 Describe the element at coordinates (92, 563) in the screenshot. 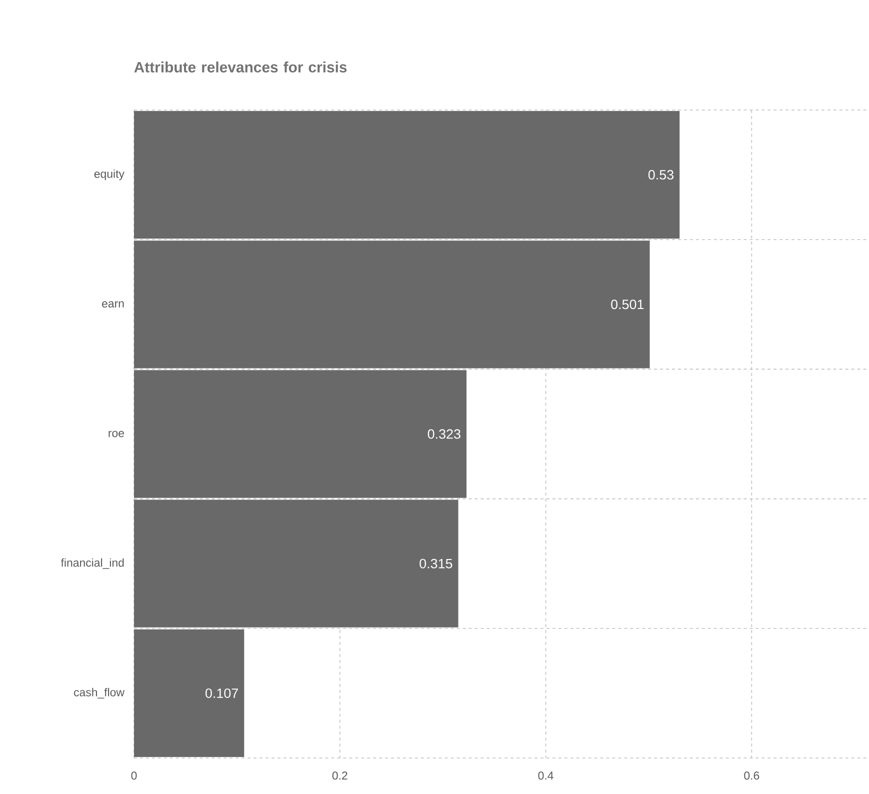

I see `y-tick-label: financial_ind` at that location.